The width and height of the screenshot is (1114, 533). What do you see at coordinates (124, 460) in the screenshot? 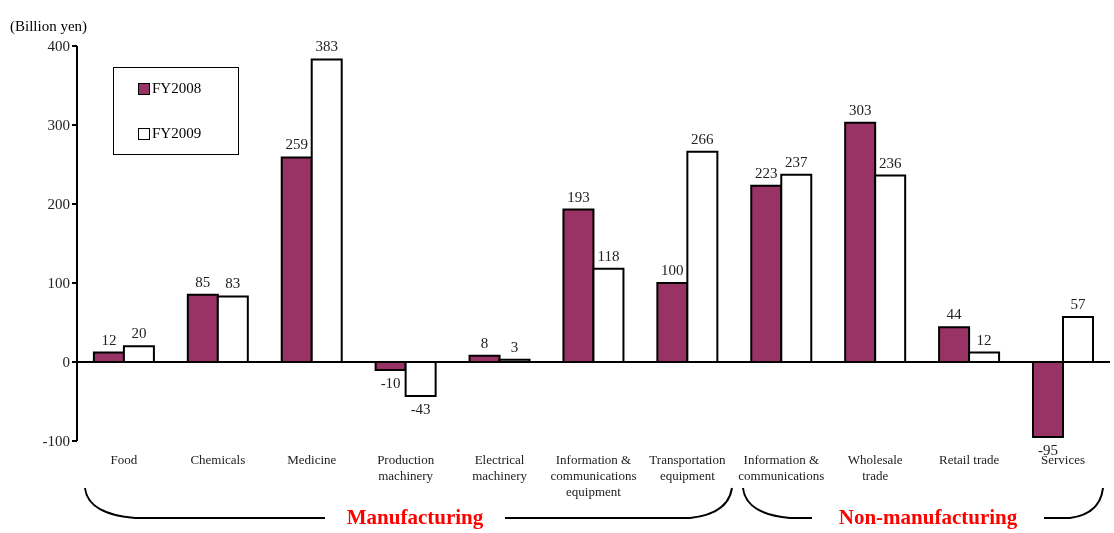
I see `x-tick-label: Food` at bounding box center [124, 460].